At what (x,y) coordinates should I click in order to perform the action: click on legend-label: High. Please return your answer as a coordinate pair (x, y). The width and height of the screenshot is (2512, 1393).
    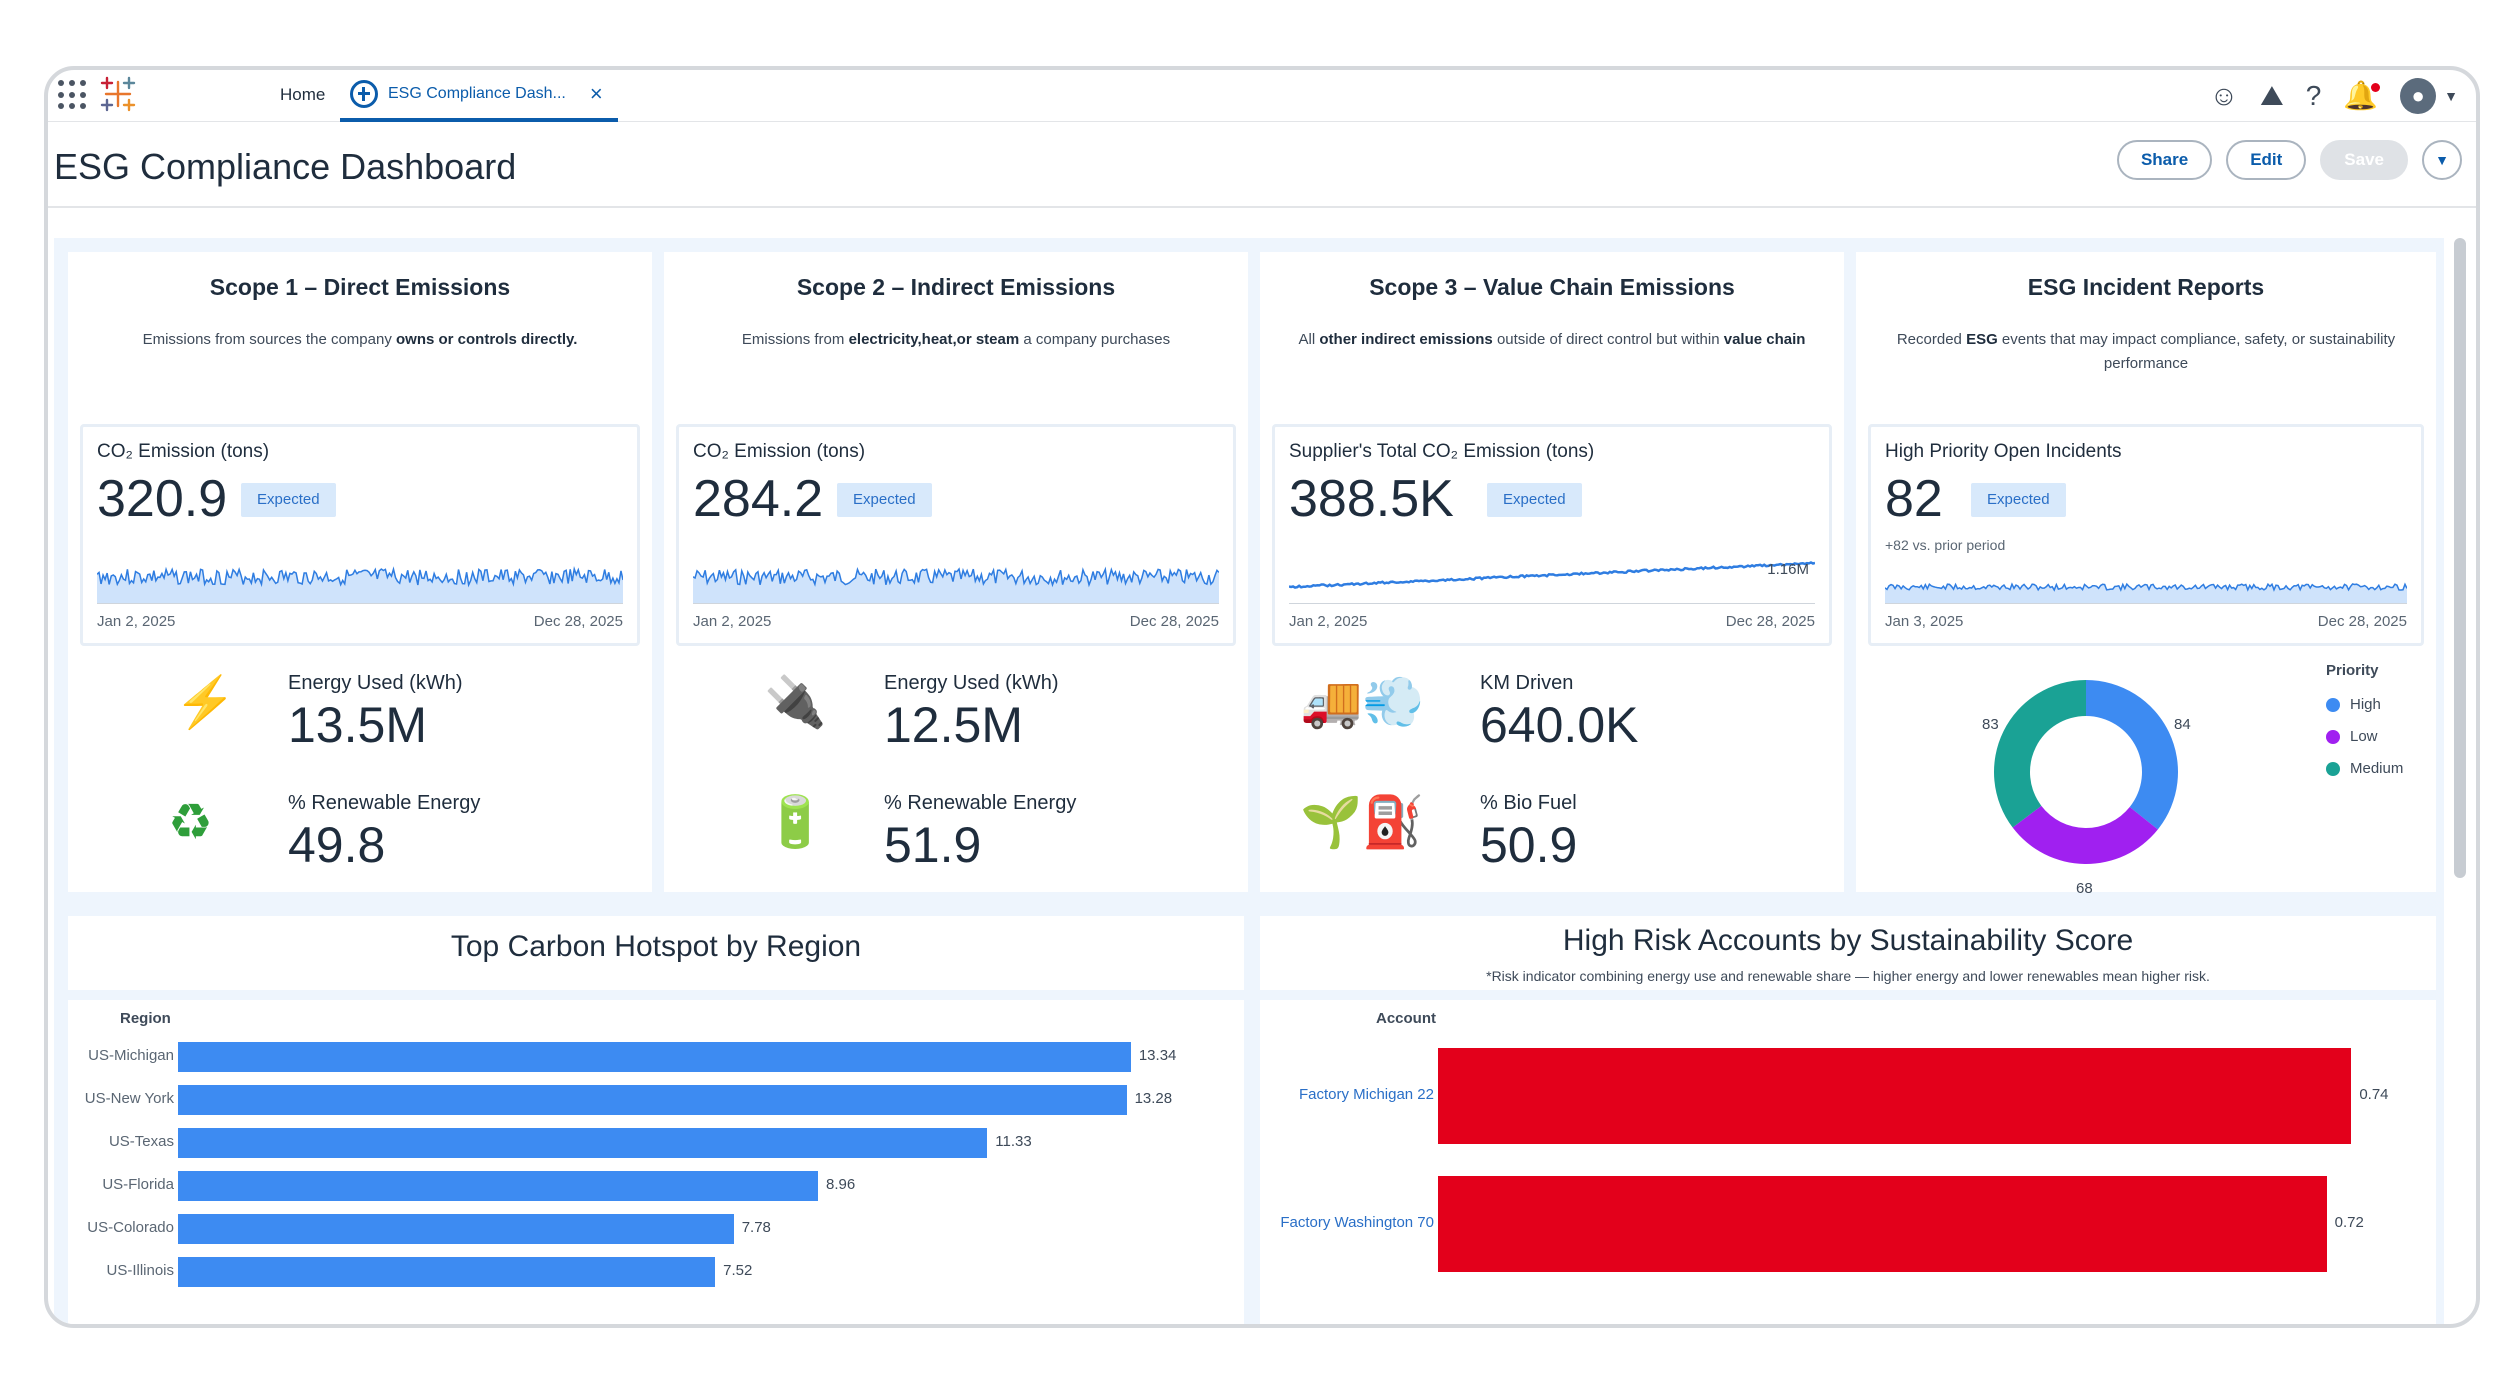
    Looking at the image, I should click on (2365, 704).